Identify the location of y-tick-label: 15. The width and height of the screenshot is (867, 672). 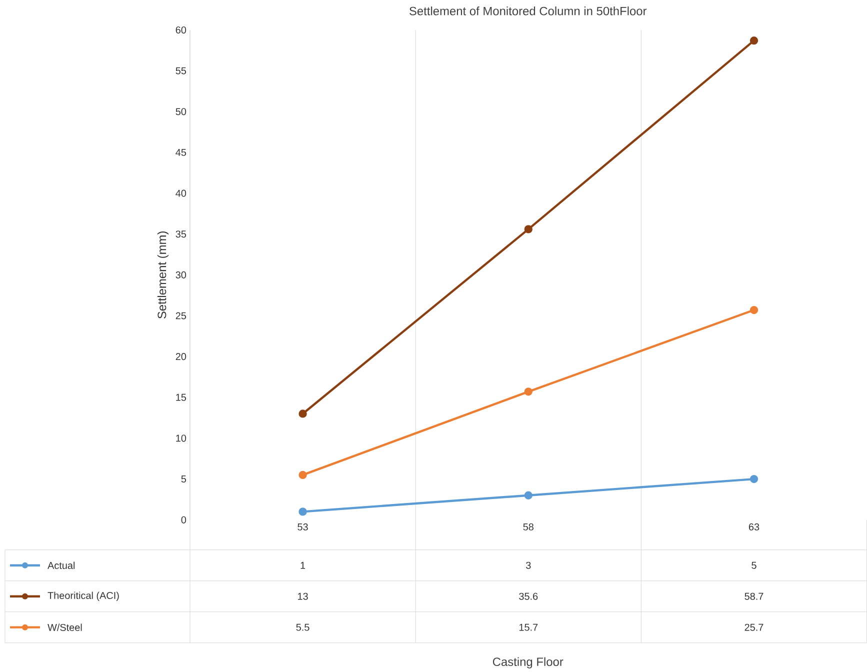
(181, 397).